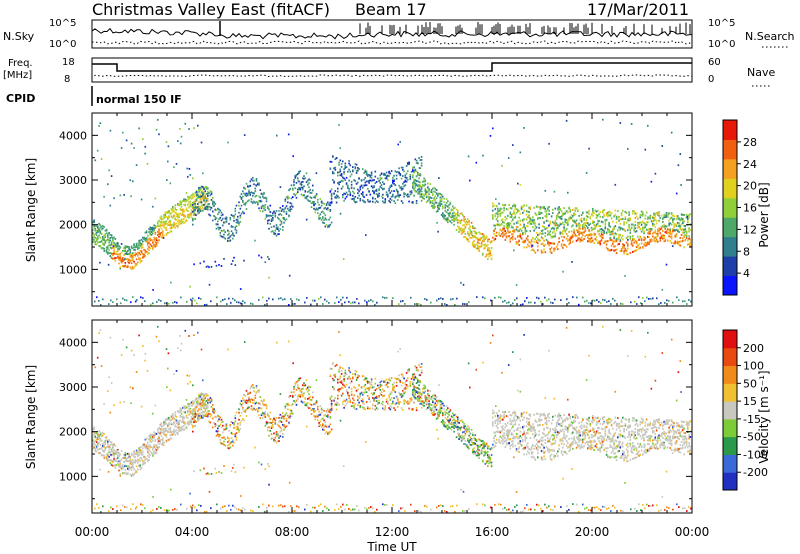 This screenshot has width=800, height=554. Describe the element at coordinates (721, 44) in the screenshot. I see `nsearch-tick-bottom: 10^0` at that location.